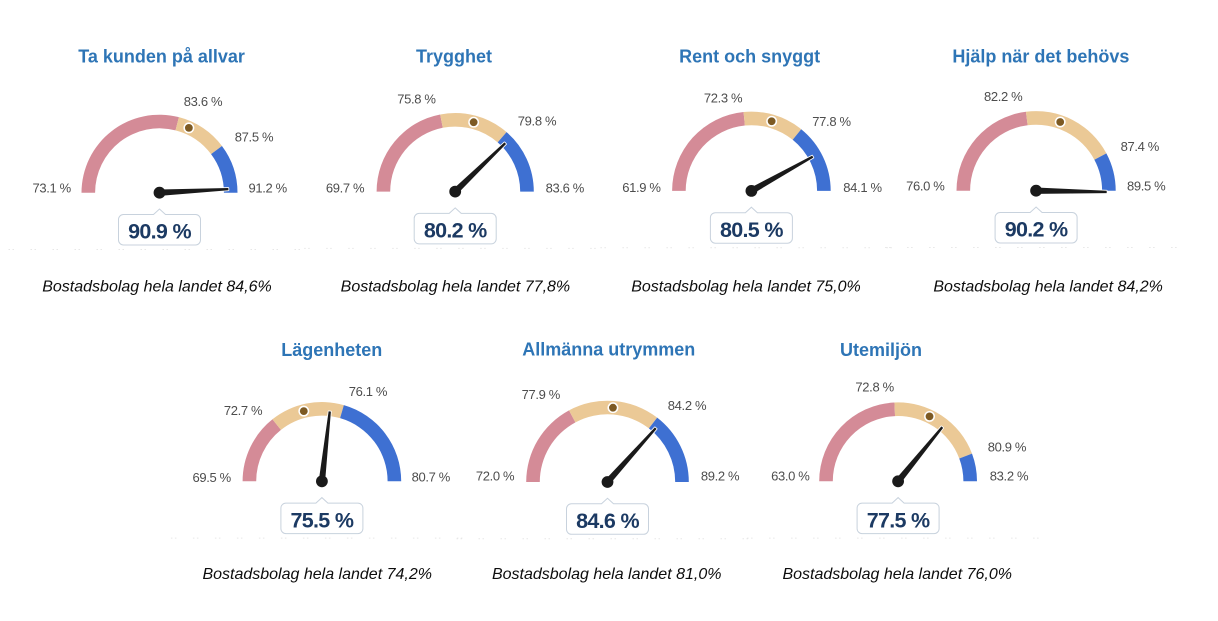 This screenshot has width=1218, height=621. Describe the element at coordinates (898, 520) in the screenshot. I see `svg-text: 77.5 %` at that location.